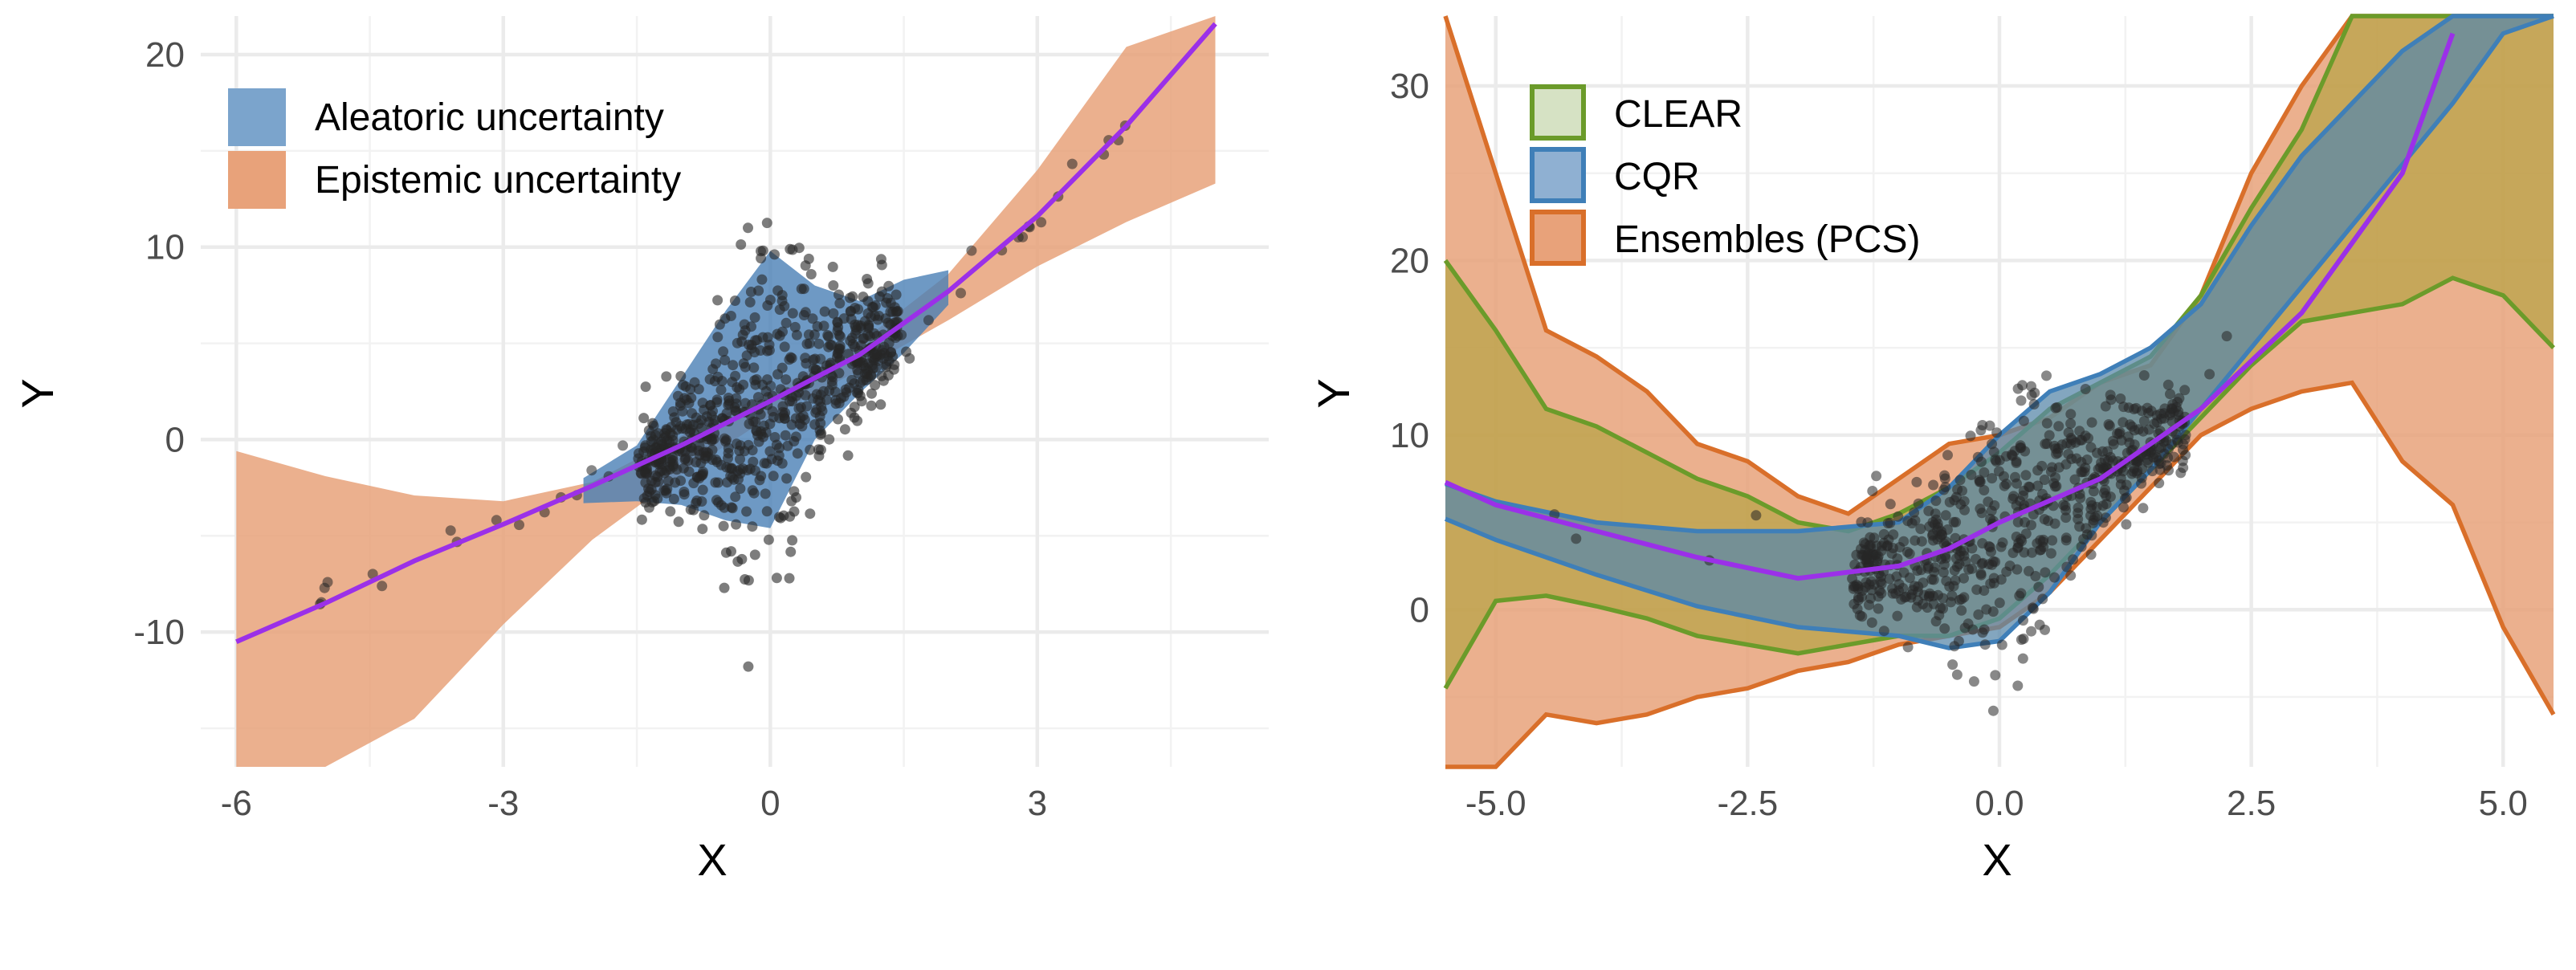  Describe the element at coordinates (1996, 860) in the screenshot. I see `right-x-axis-title: X` at that location.